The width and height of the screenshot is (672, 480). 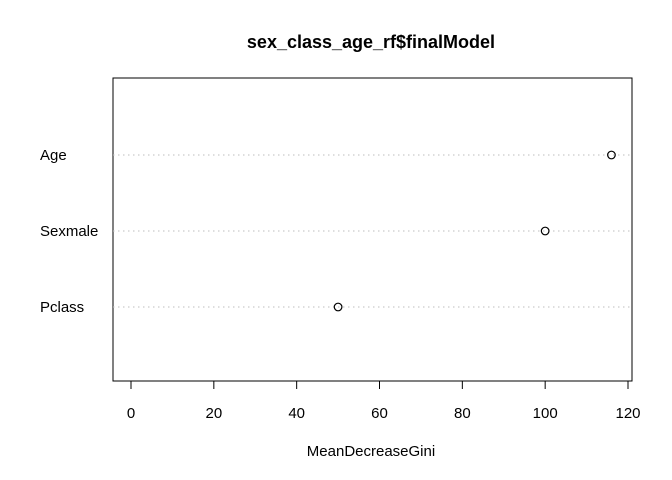 I want to click on x-tick-label: 120, so click(x=627, y=413).